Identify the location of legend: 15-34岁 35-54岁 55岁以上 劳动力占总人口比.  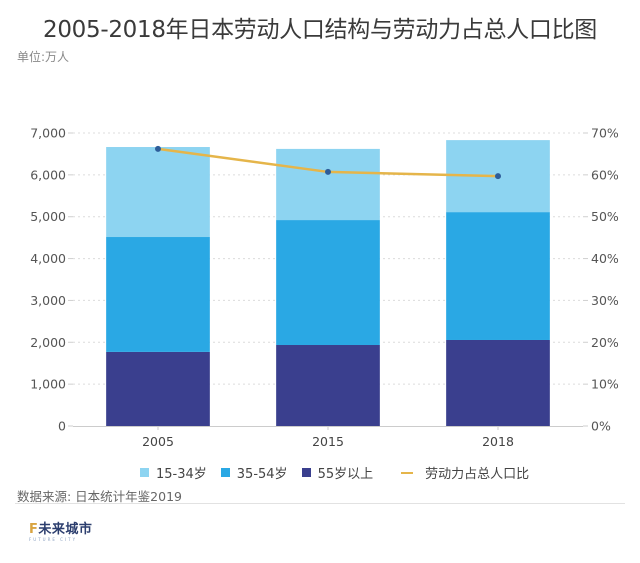
(341, 472).